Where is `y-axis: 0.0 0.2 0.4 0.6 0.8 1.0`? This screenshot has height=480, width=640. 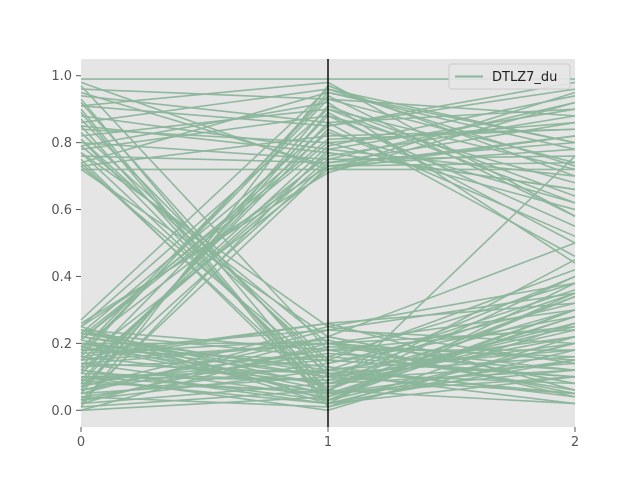 y-axis: 0.0 0.2 0.4 0.6 0.8 1.0 is located at coordinates (66, 244).